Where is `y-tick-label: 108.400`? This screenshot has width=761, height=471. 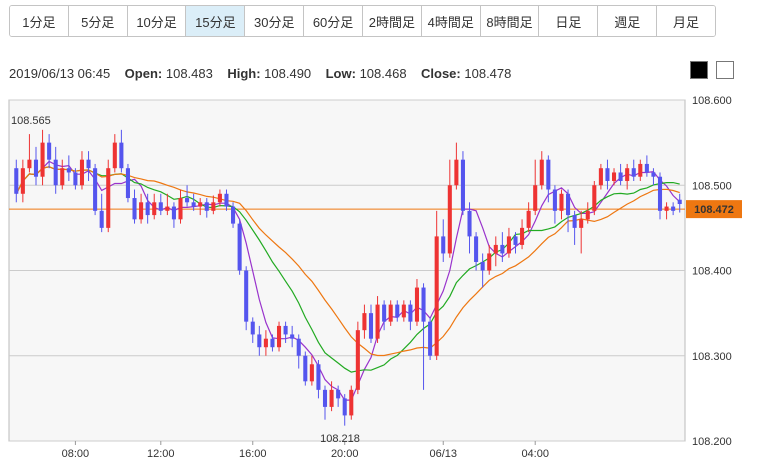 y-tick-label: 108.400 is located at coordinates (712, 272).